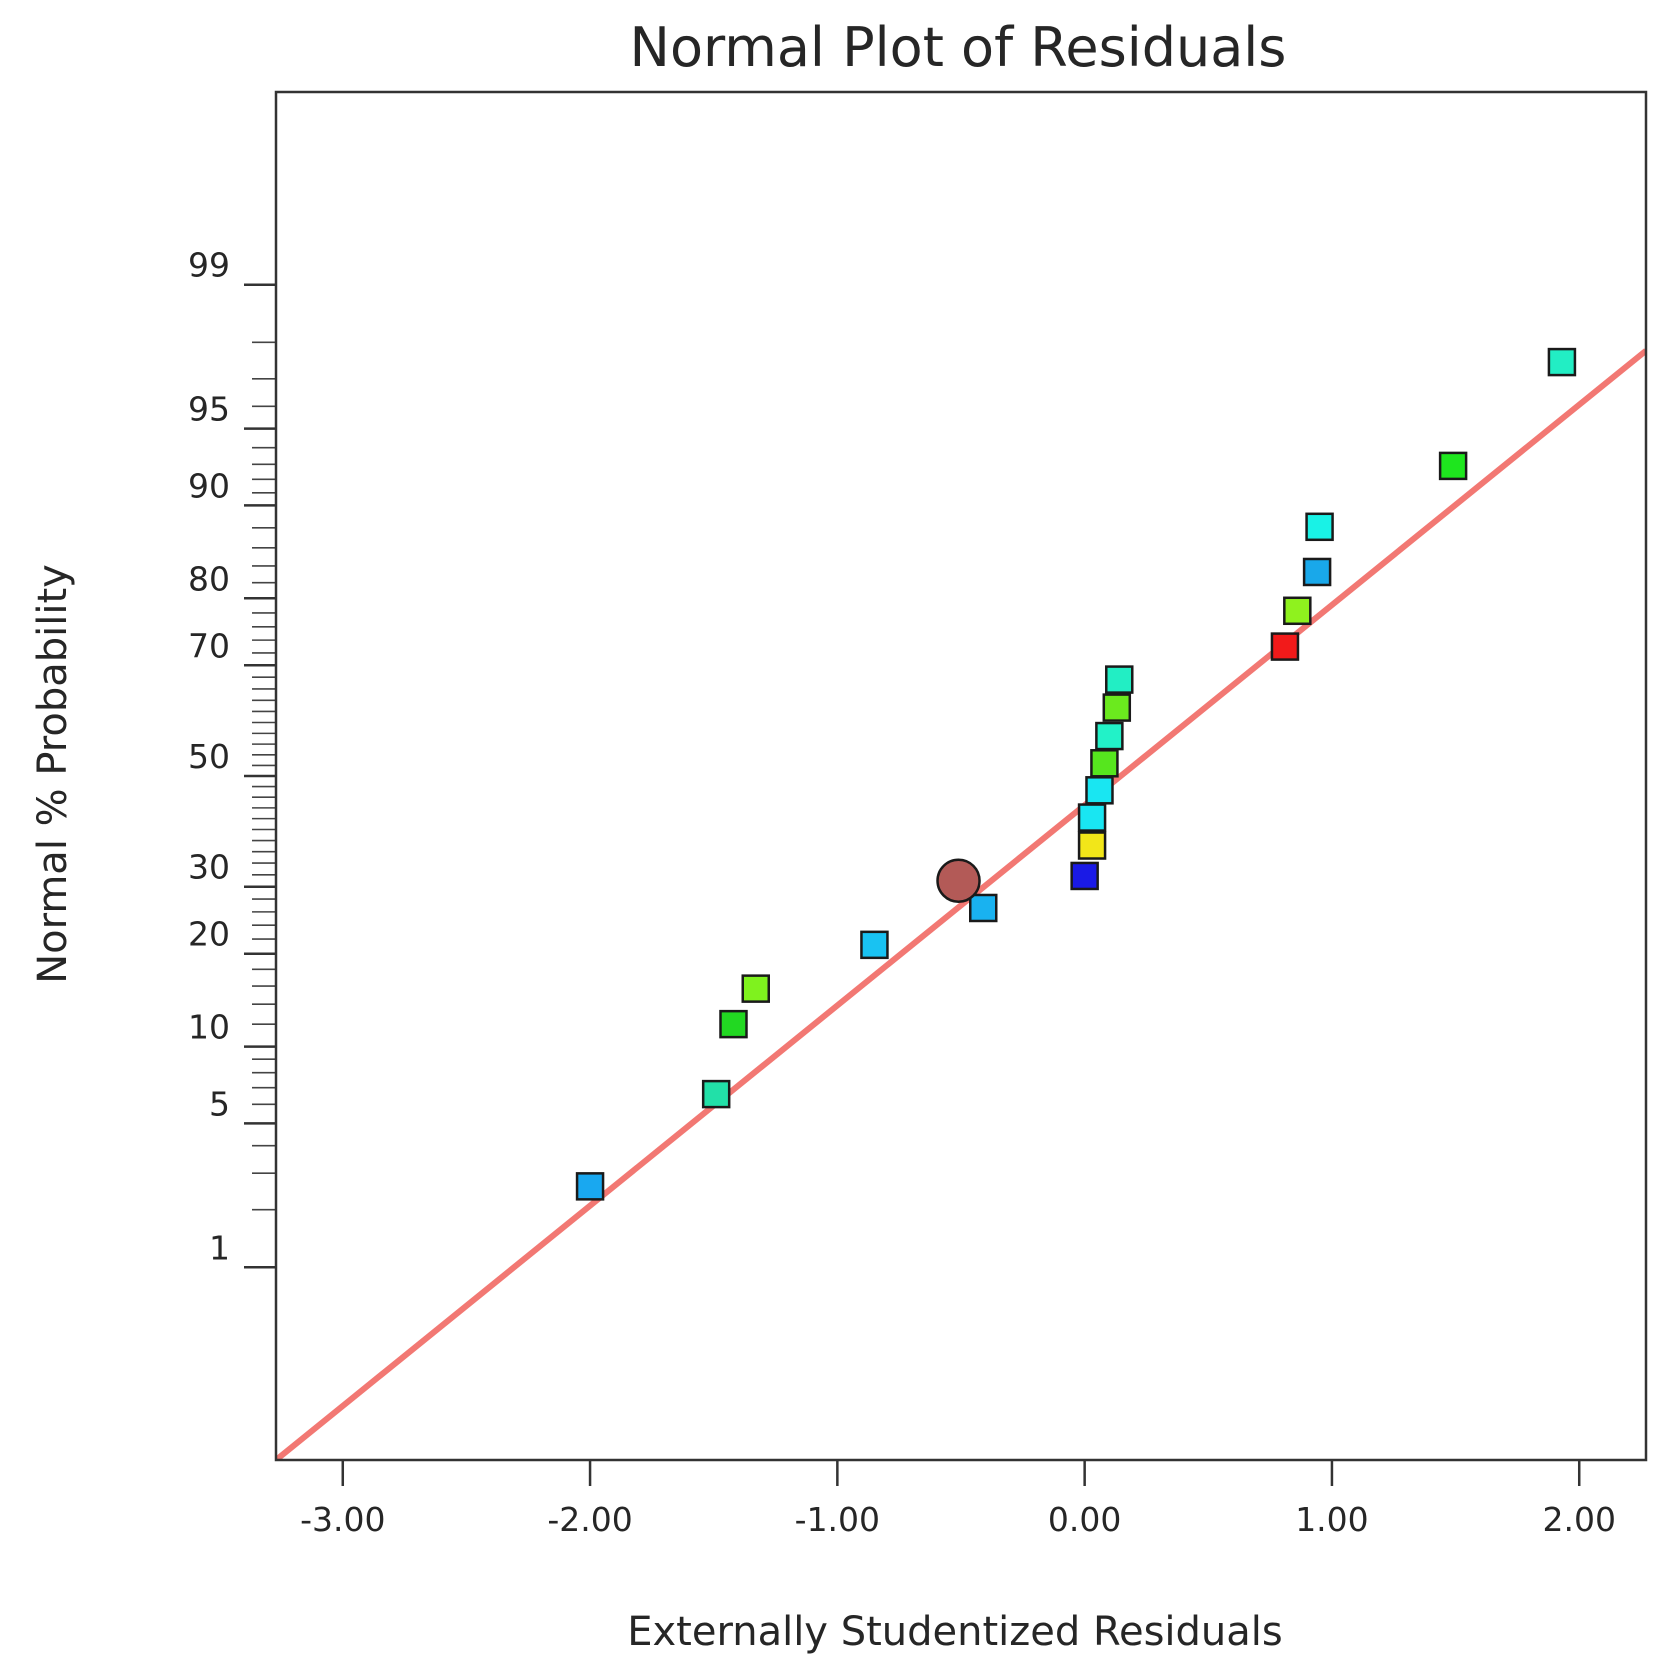 This screenshot has height=1667, width=1667. What do you see at coordinates (342, 1519) in the screenshot?
I see `x-tick-label: -3.00` at bounding box center [342, 1519].